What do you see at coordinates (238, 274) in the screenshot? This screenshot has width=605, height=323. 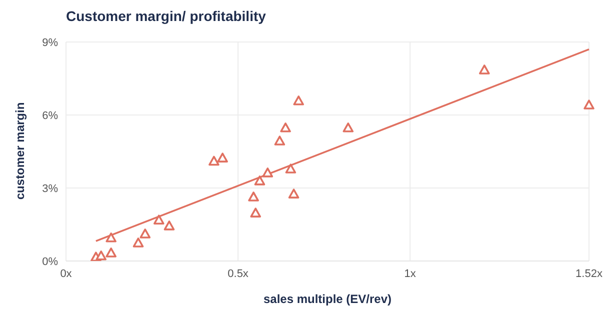 I see `x-tick-label: 0.5x` at bounding box center [238, 274].